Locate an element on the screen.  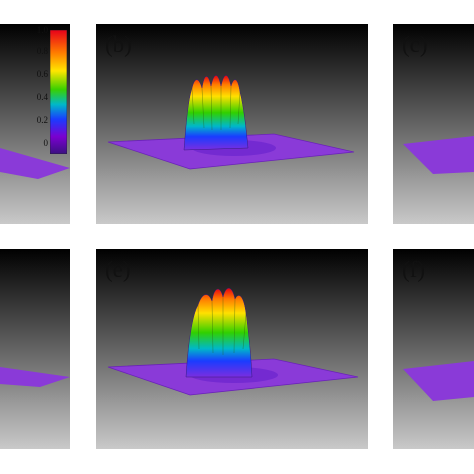
colorbar-tick: 0.4 is located at coordinates (42, 97).